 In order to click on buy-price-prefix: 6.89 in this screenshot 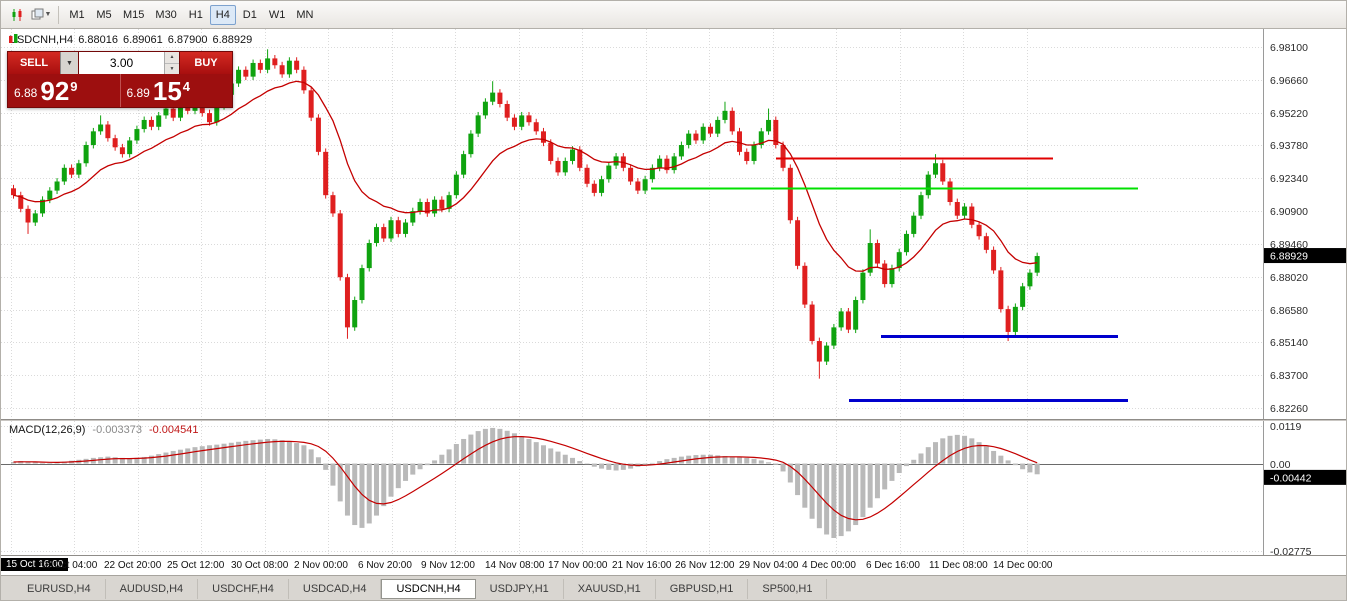, I will do `click(138, 93)`.